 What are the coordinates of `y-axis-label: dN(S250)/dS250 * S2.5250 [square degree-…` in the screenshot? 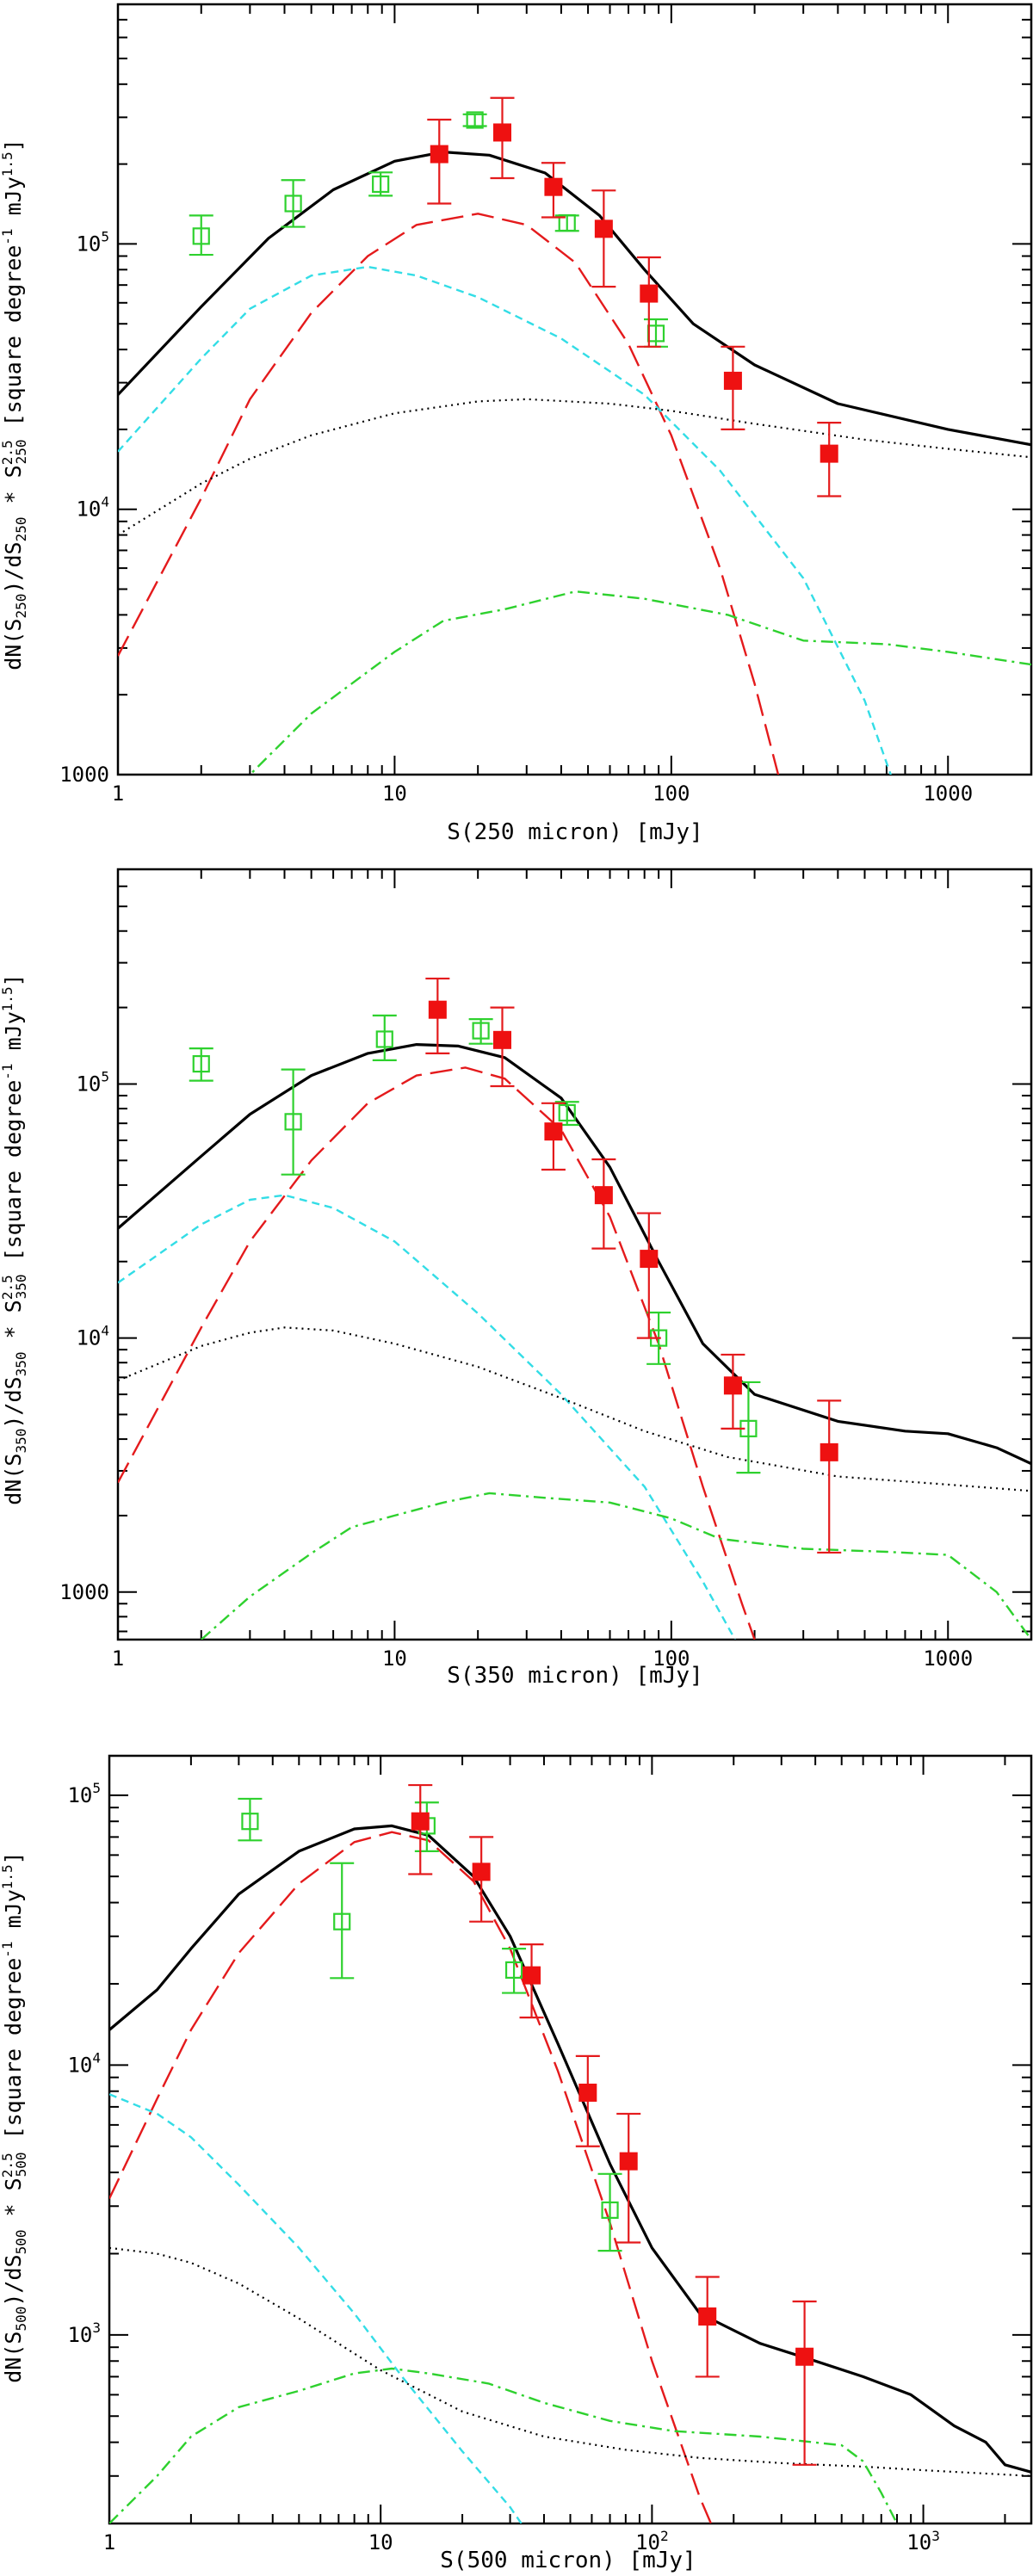 It's located at (14, 404).